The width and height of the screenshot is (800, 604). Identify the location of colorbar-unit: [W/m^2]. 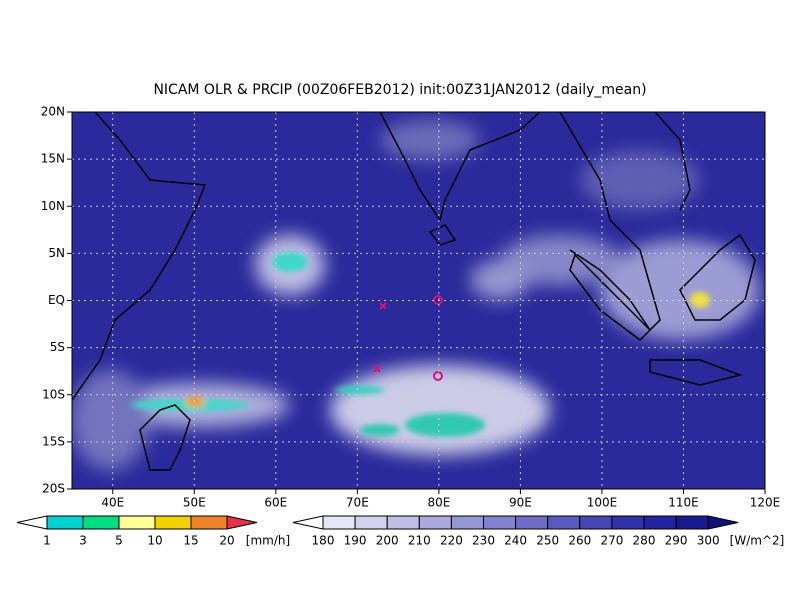
(757, 541).